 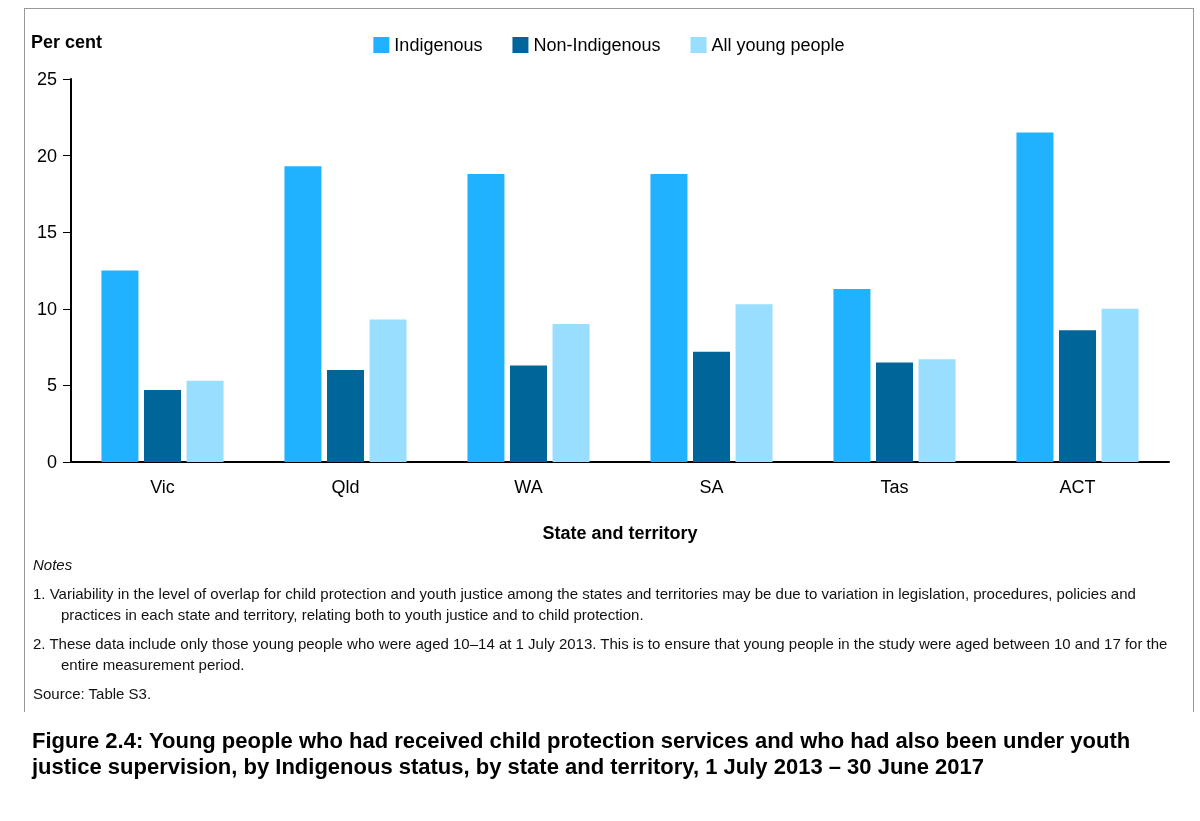 What do you see at coordinates (711, 487) in the screenshot?
I see `x-tick-label: SA` at bounding box center [711, 487].